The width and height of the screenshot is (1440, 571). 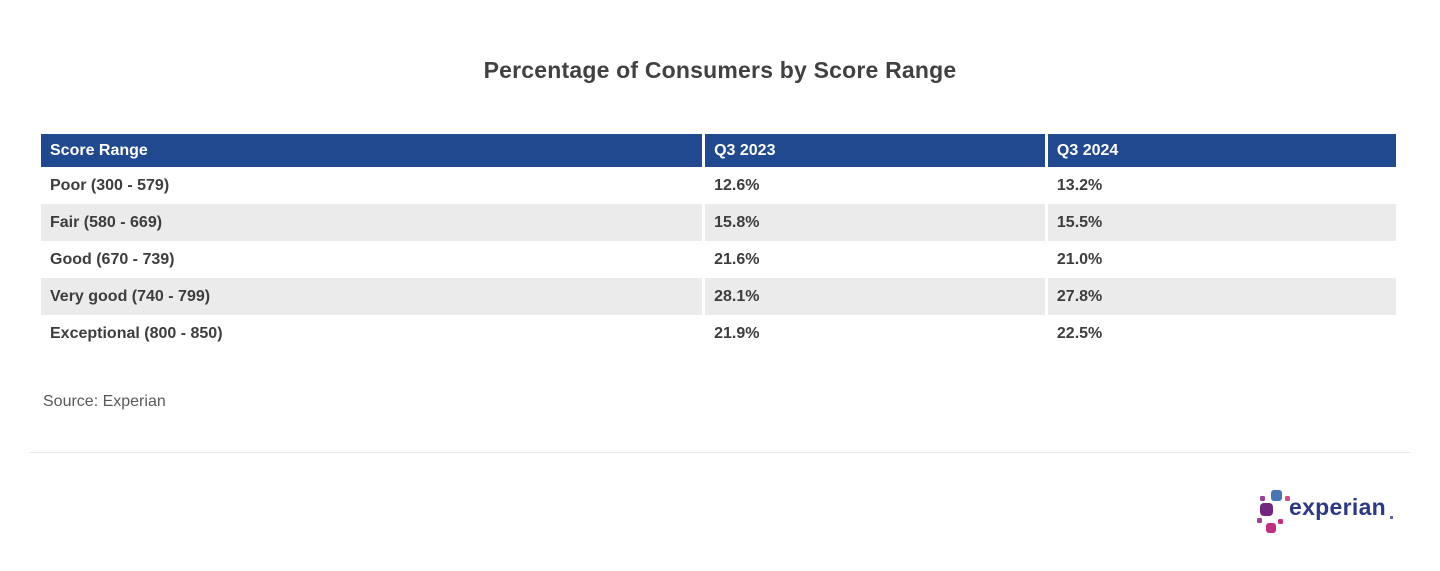 I want to click on table-row: Very good (740 - 799) 28.1% 27.8%, so click(x=718, y=296).